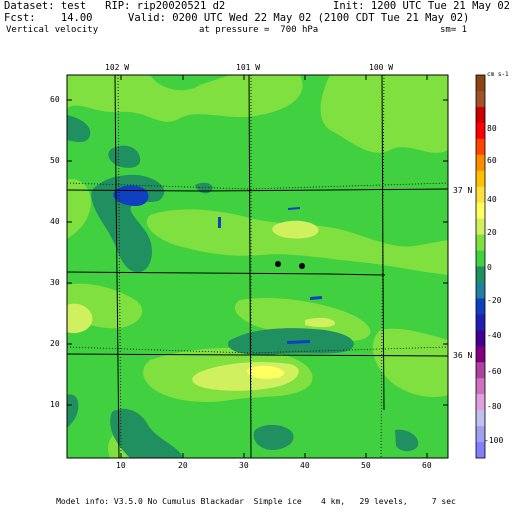 The height and width of the screenshot is (512, 512). What do you see at coordinates (115, 6) in the screenshot?
I see `dataset-label: Dataset: test RIP: rip20020521 d2` at bounding box center [115, 6].